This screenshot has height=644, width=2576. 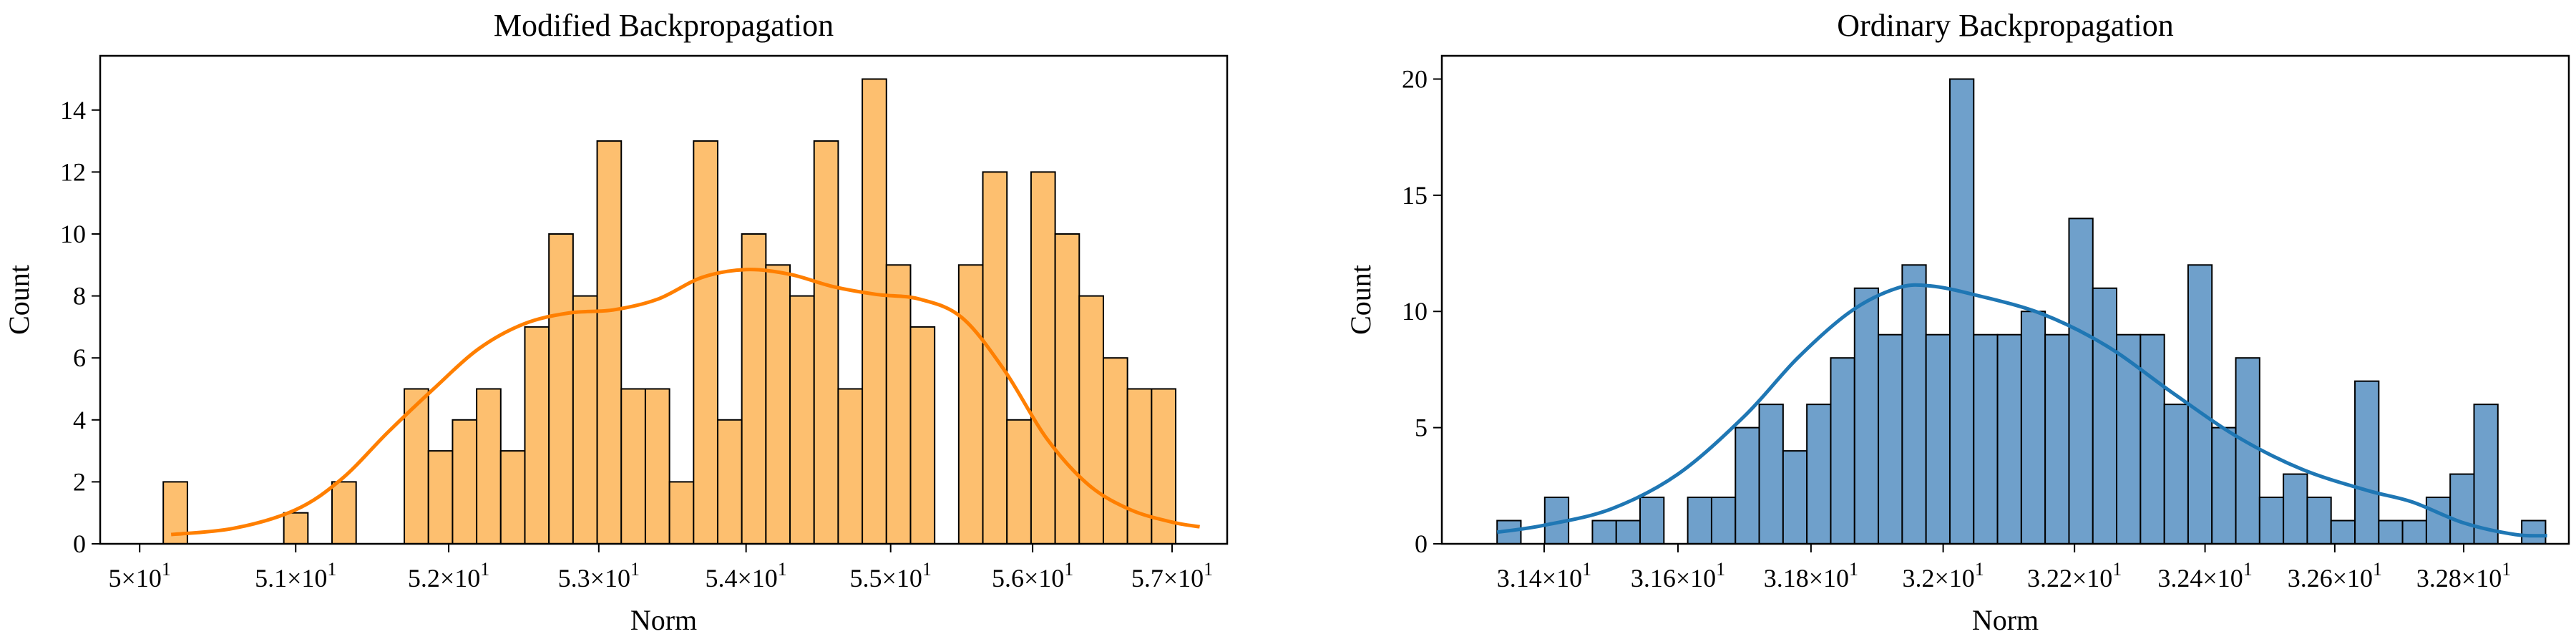 I want to click on y-tick-label: 12, so click(x=73, y=171).